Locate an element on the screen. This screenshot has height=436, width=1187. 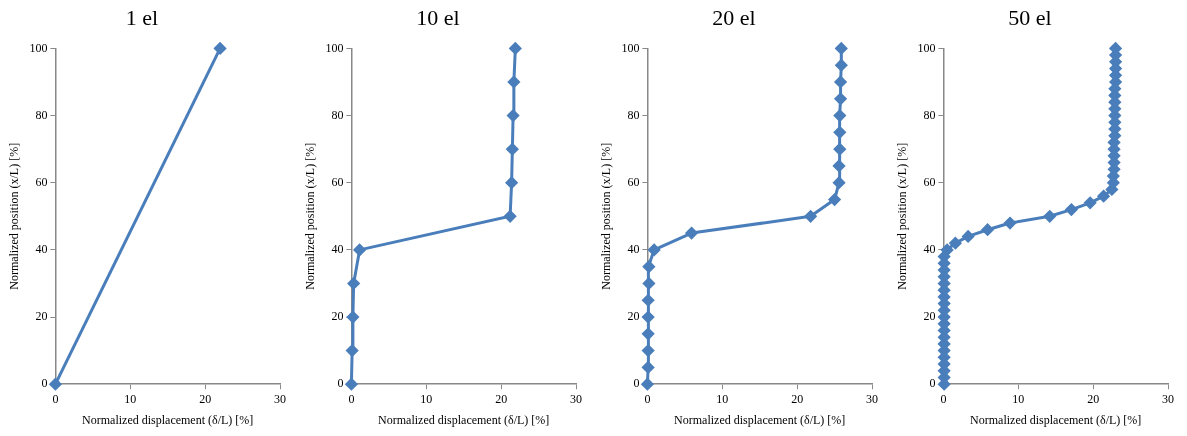
chart-title: 20 el is located at coordinates (734, 17).